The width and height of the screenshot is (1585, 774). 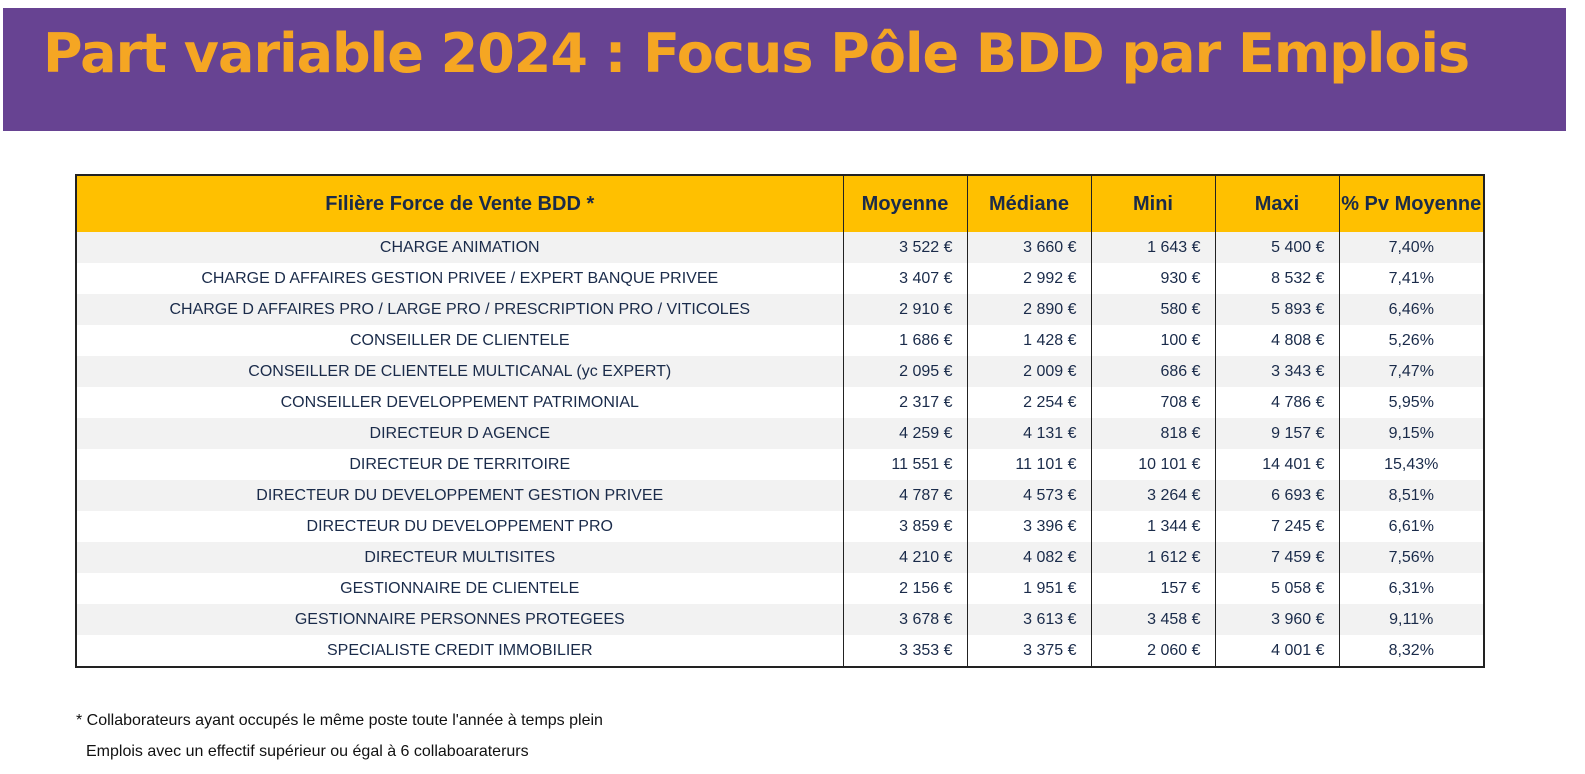 What do you see at coordinates (459, 402) in the screenshot?
I see `cell-filiere: CONSEILLER DEVELOPPEMENT PATRIMONIAL` at bounding box center [459, 402].